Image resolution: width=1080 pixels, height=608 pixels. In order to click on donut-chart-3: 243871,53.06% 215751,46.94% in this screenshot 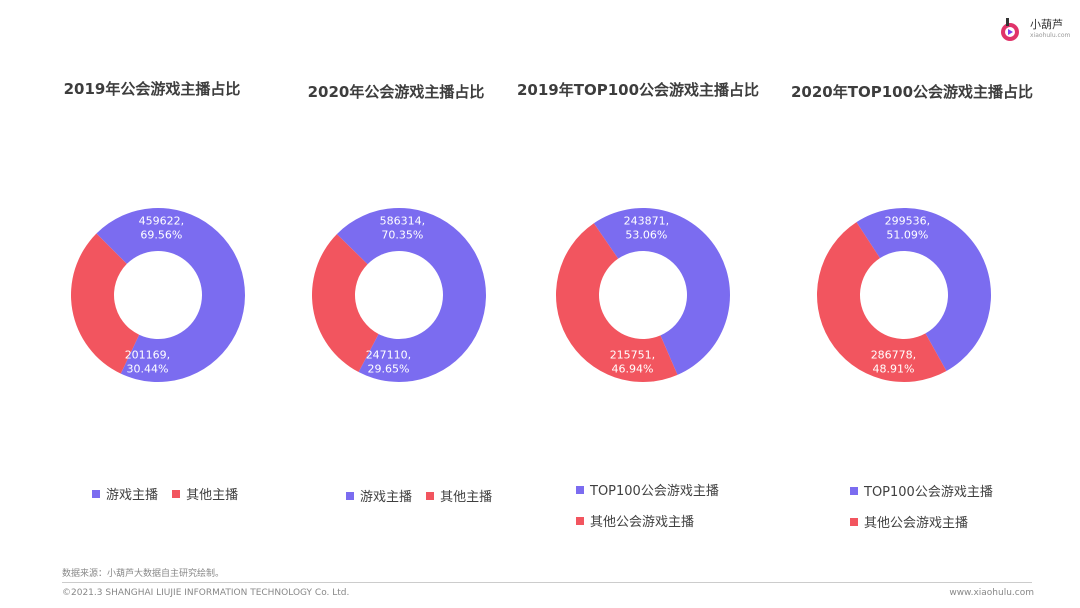, I will do `click(642, 295)`.